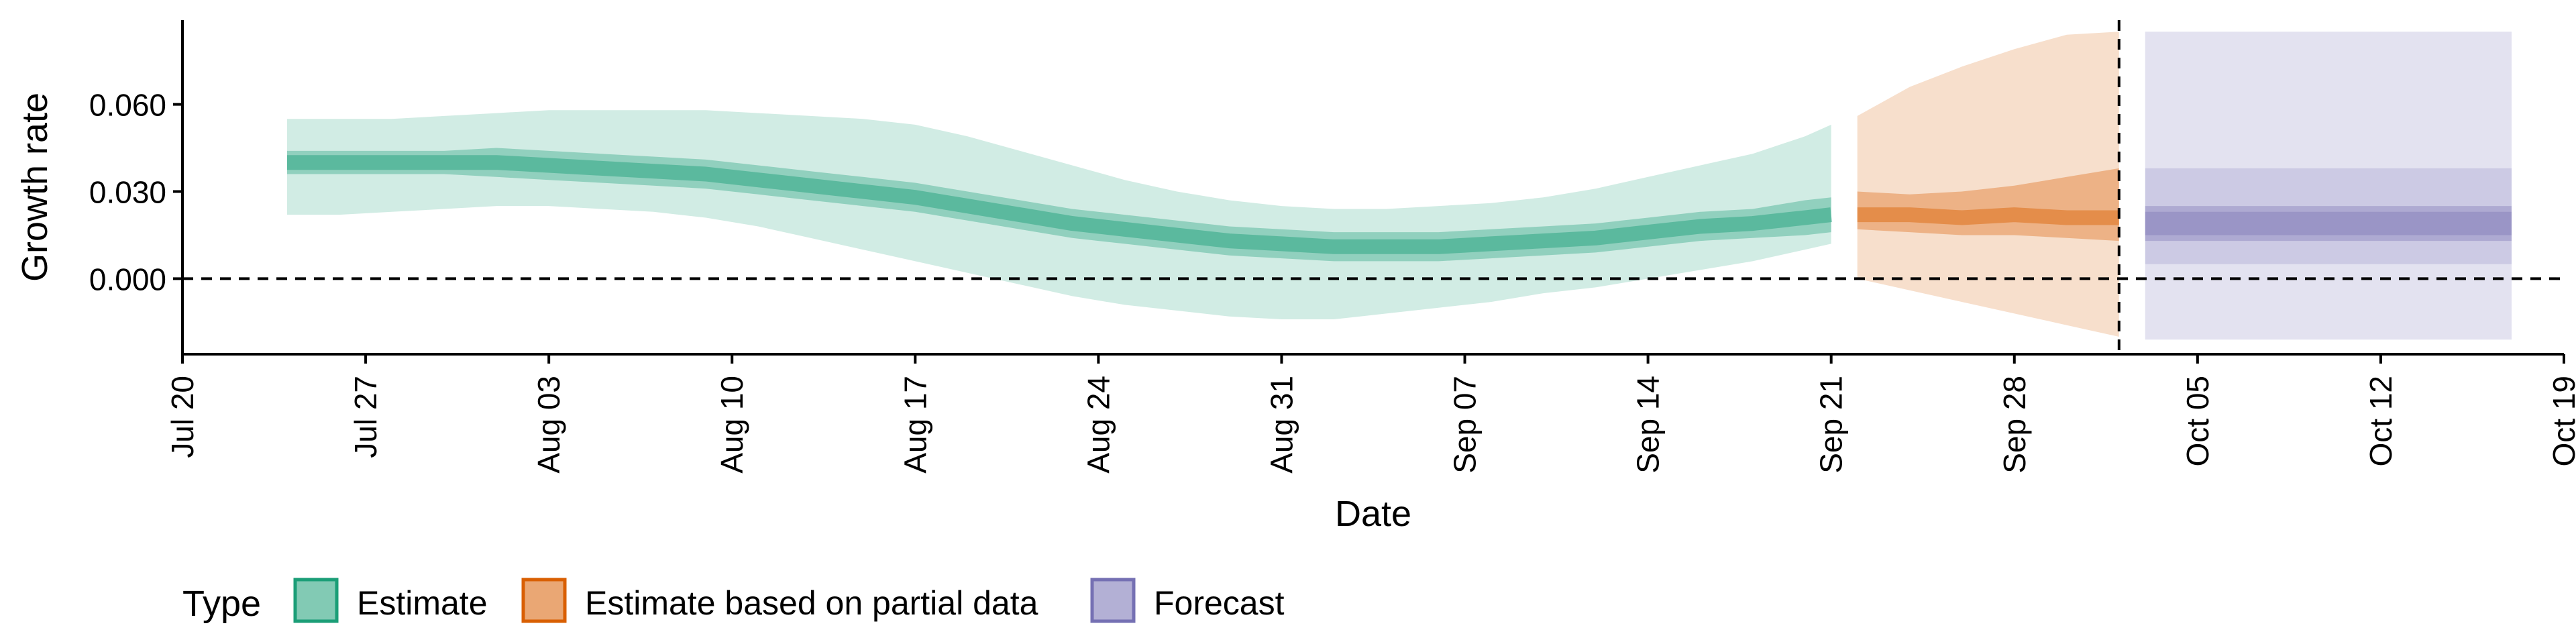 The image size is (2576, 644). Describe the element at coordinates (1373, 514) in the screenshot. I see `x-axis-title: Date` at that location.